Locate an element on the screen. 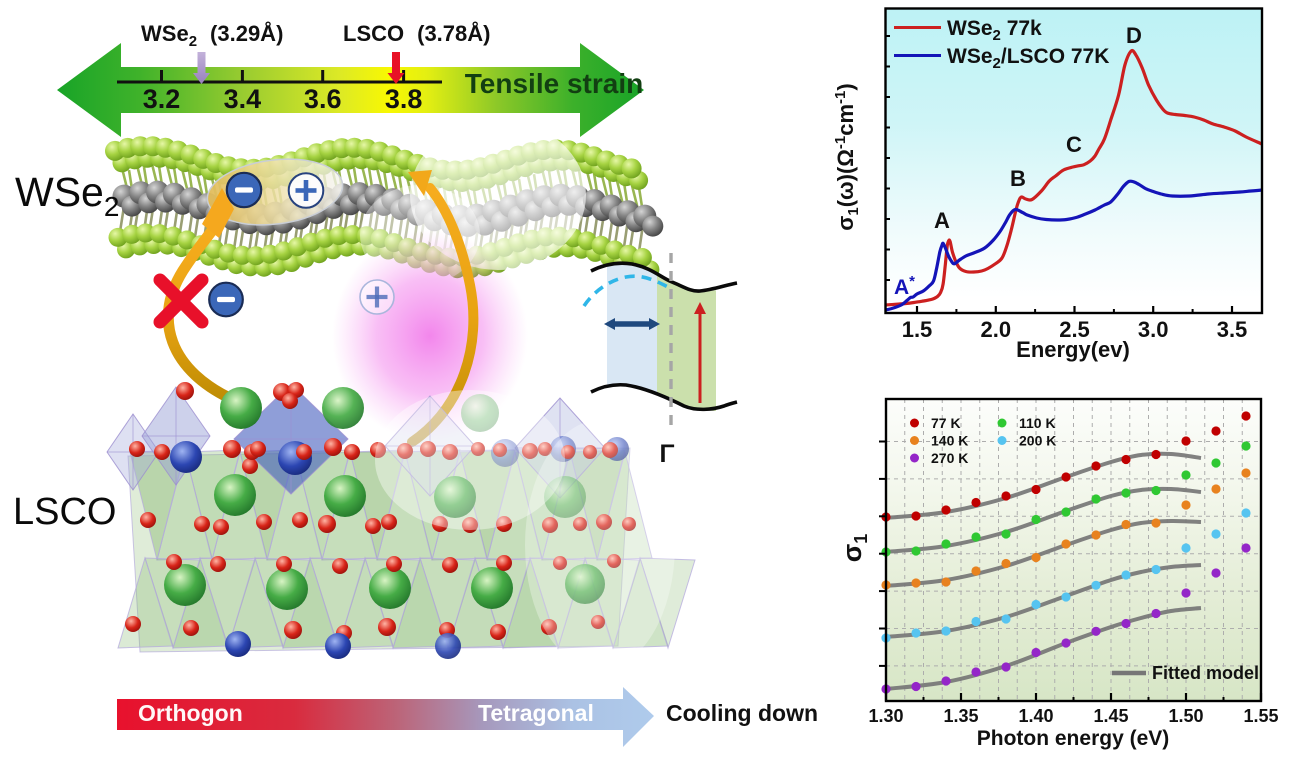 This screenshot has height=764, width=1290. svg-text: C is located at coordinates (1074, 144).